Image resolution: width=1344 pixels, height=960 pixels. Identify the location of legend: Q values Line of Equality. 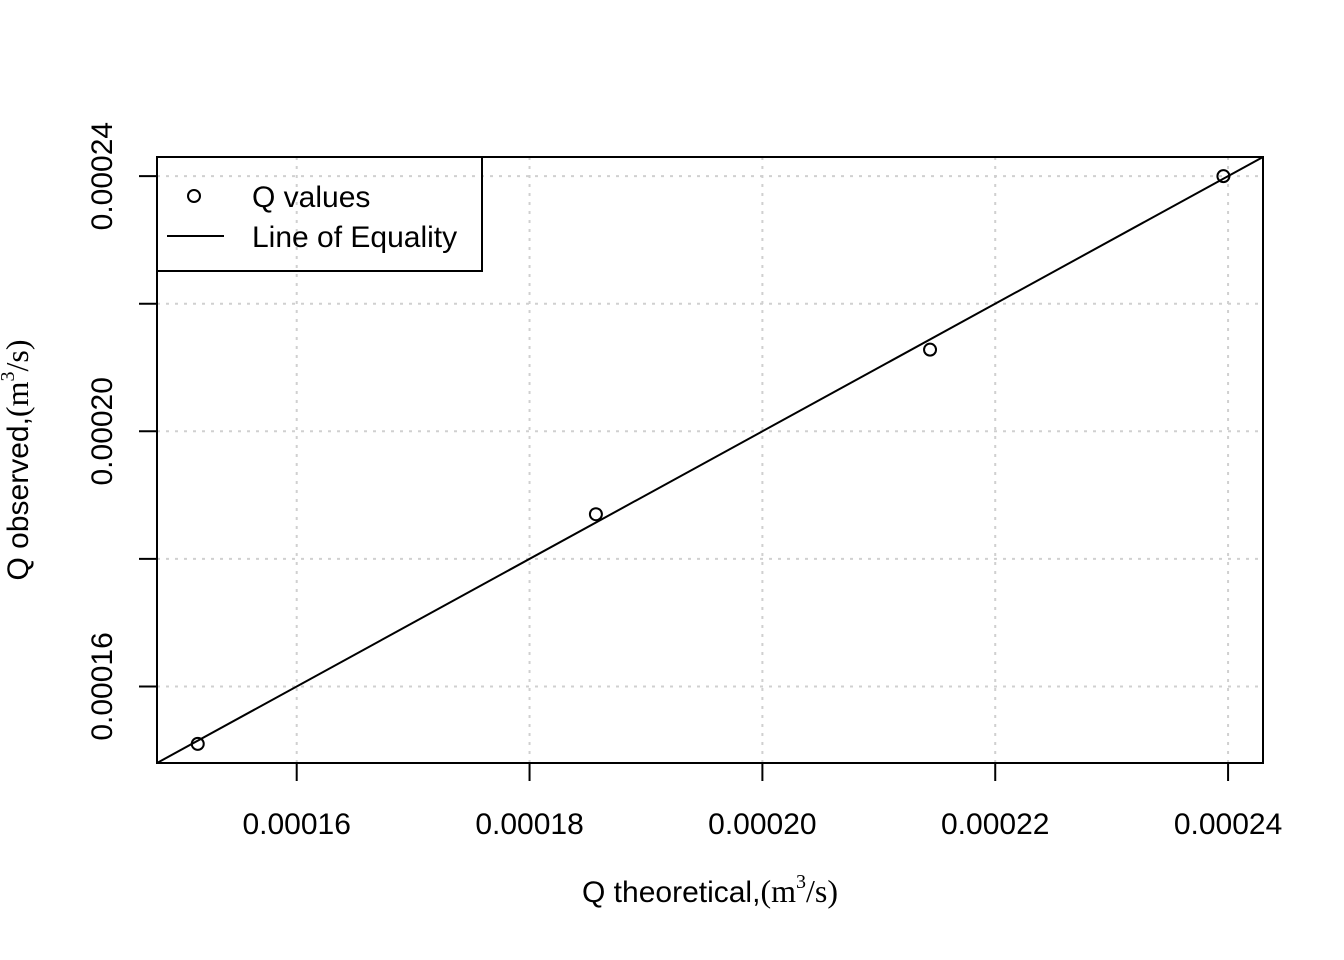
(319, 214).